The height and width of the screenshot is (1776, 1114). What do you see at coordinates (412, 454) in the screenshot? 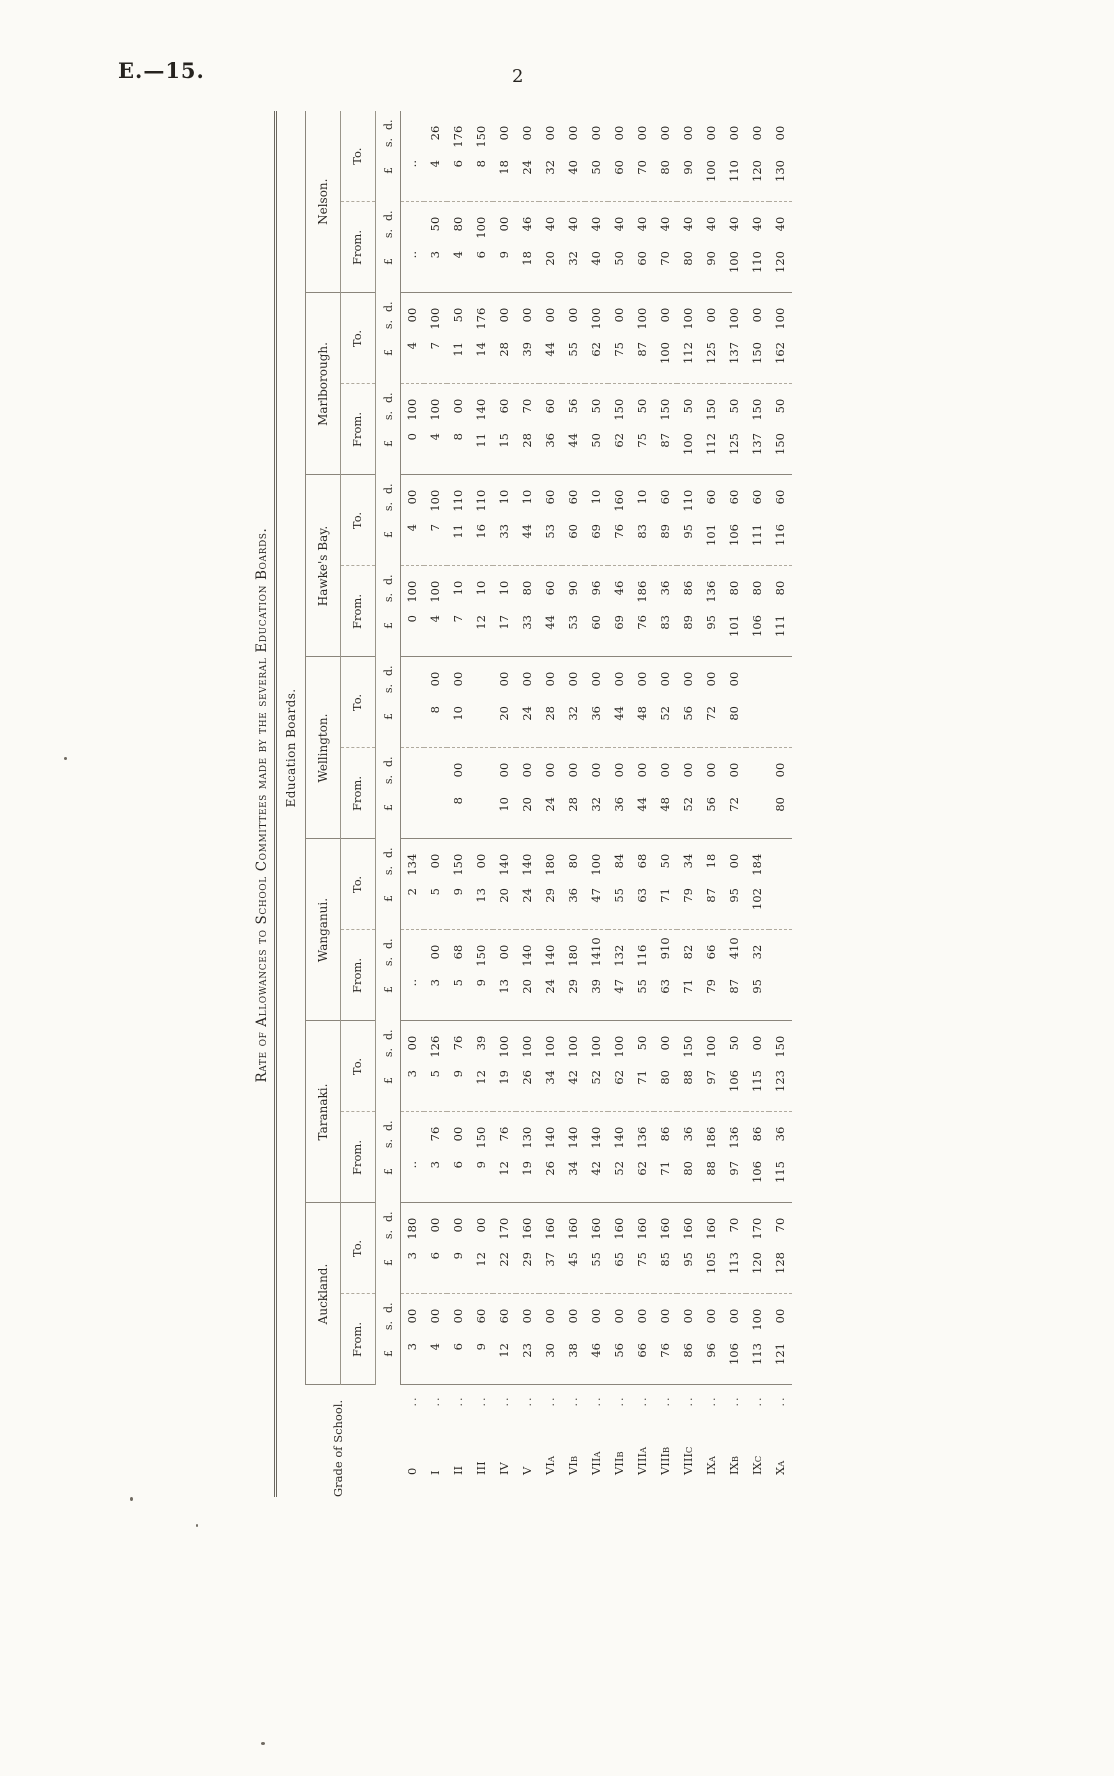
I see `from-pound-value: 0` at bounding box center [412, 454].